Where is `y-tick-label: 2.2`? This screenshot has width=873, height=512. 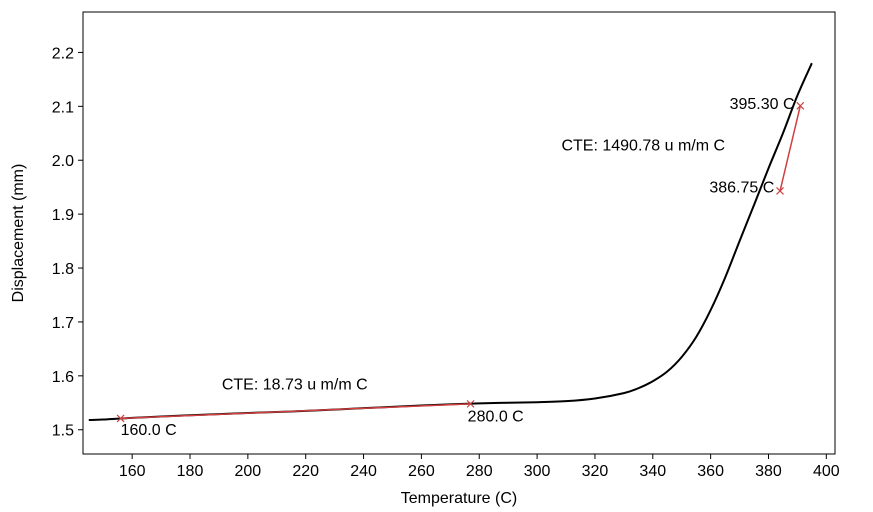 y-tick-label: 2.2 is located at coordinates (63, 53).